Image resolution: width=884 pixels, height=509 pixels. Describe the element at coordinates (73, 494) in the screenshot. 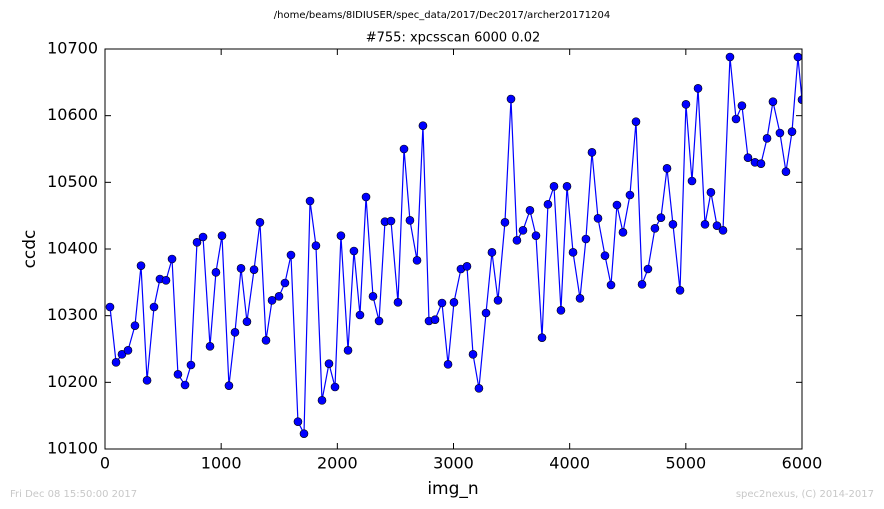

I see `footer-left: Fri Dec 08 15:50:00 2017` at that location.